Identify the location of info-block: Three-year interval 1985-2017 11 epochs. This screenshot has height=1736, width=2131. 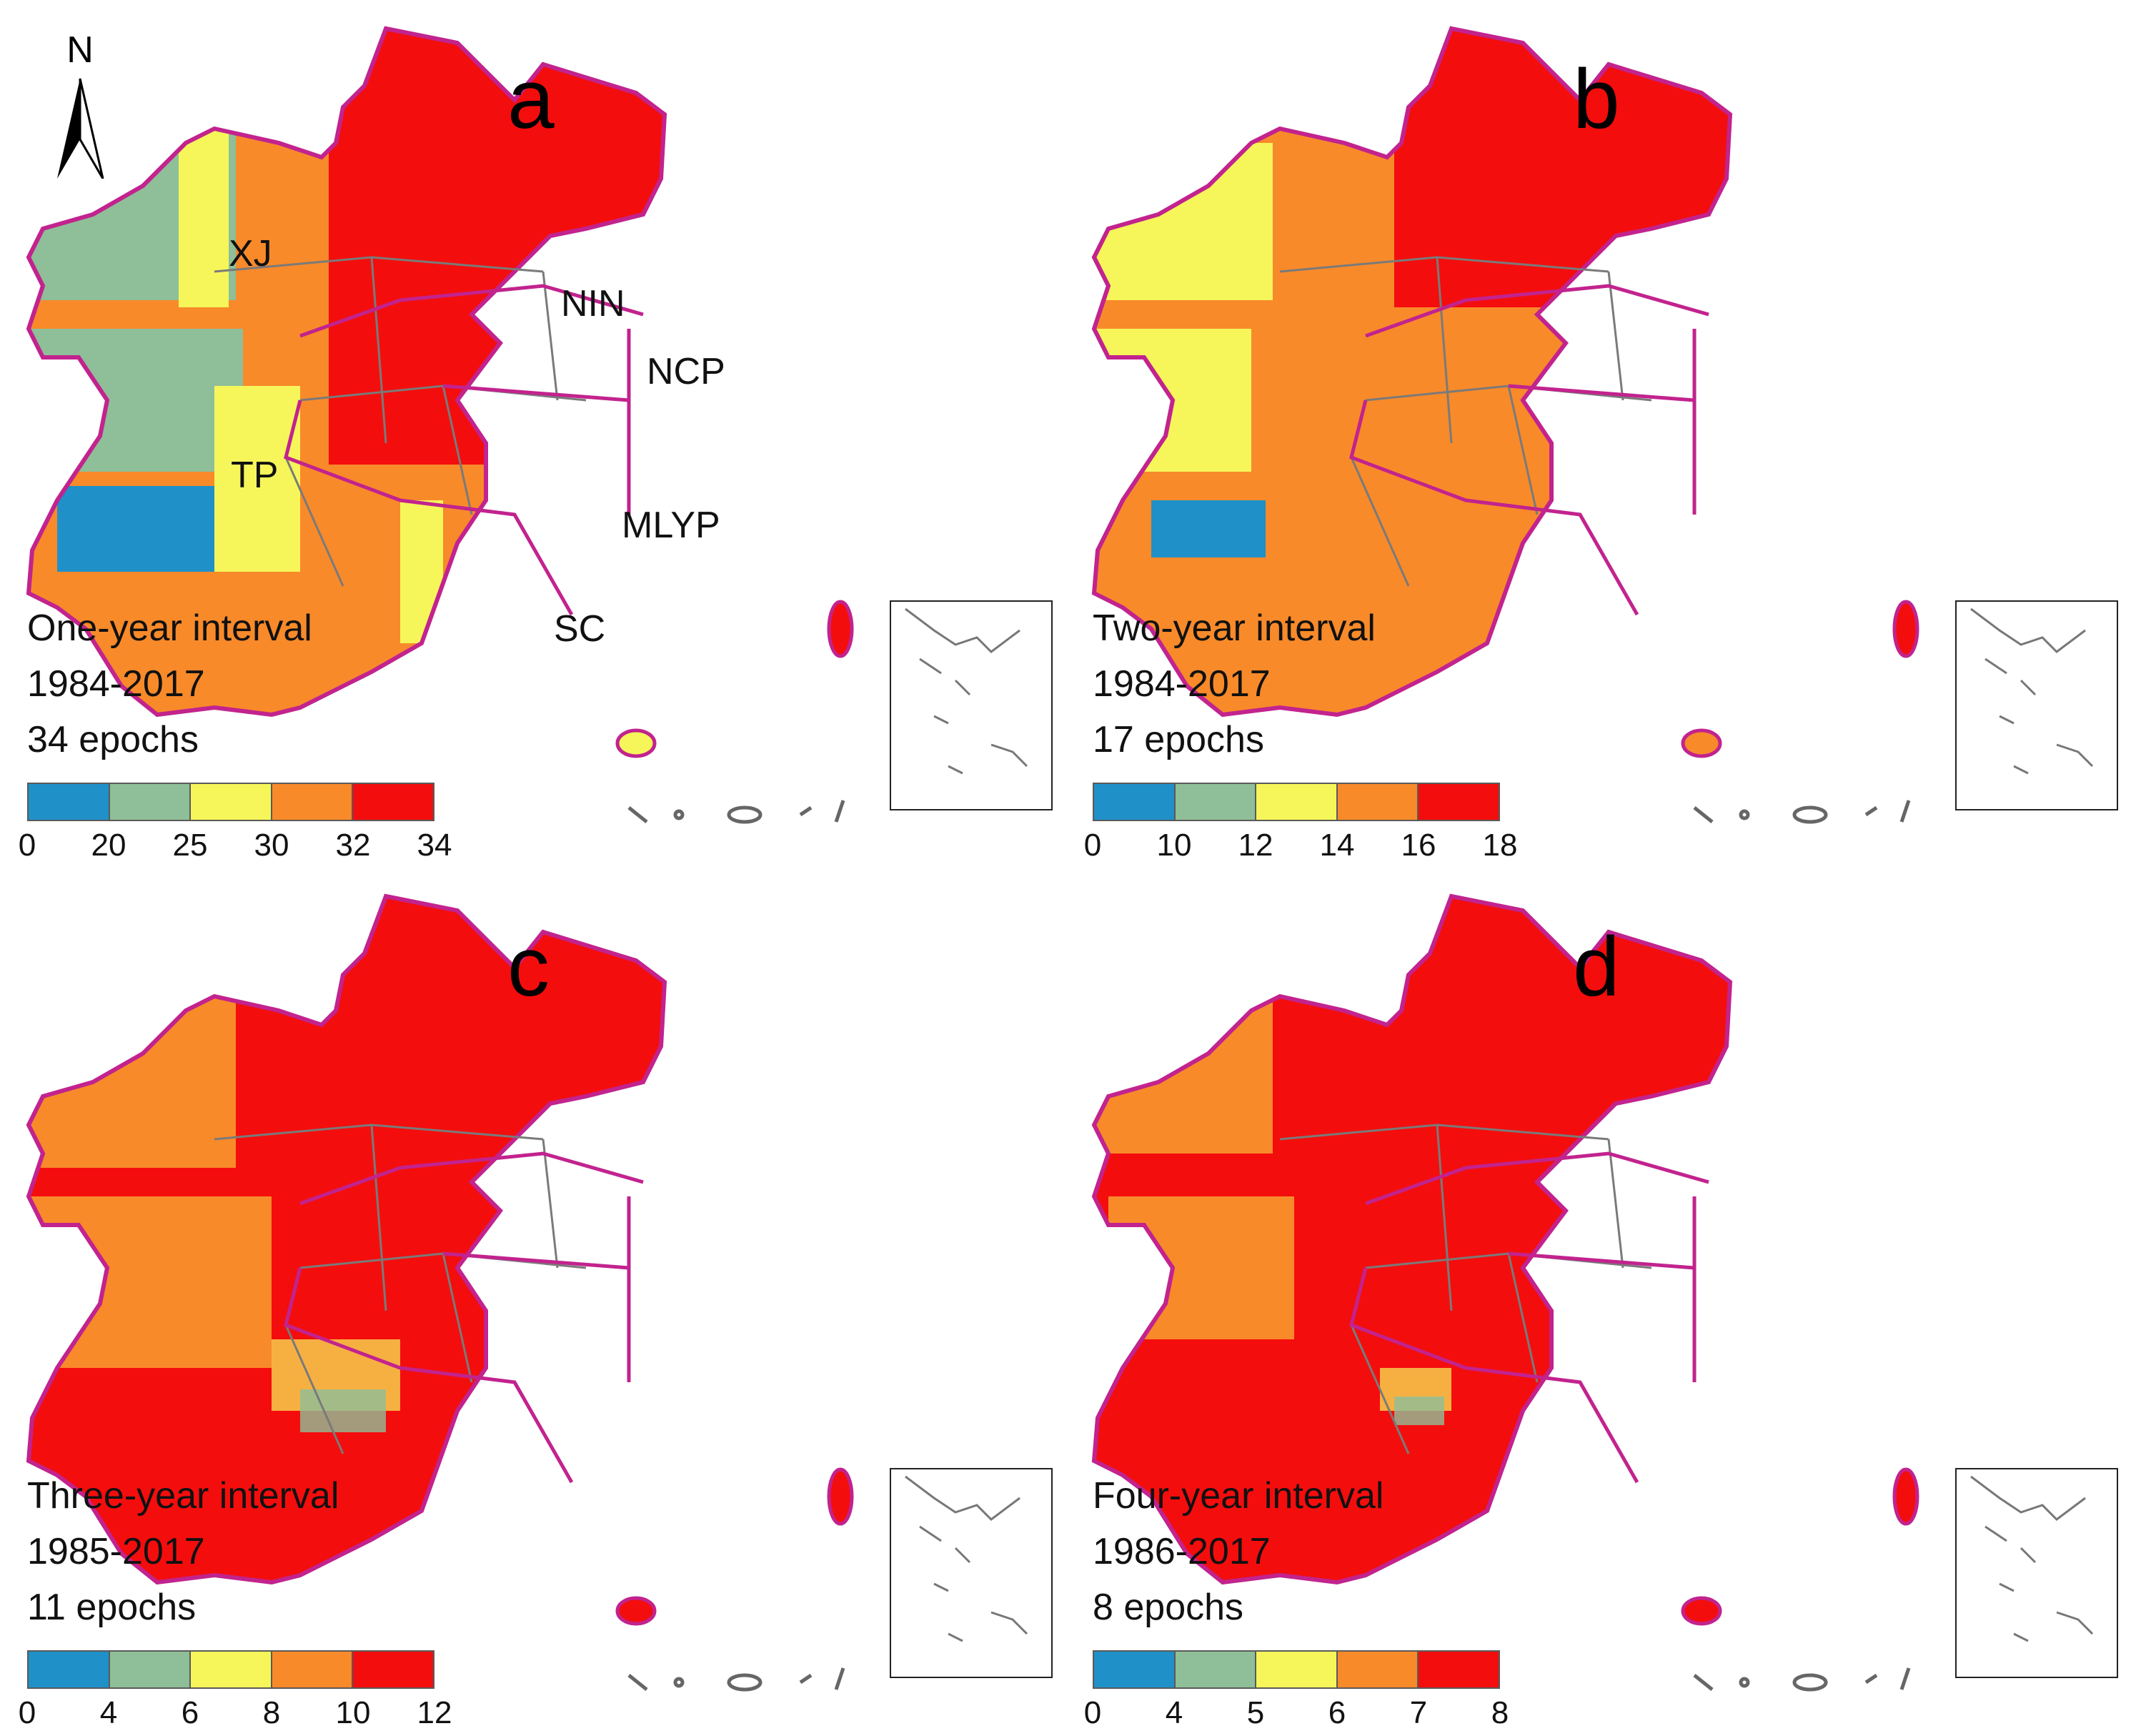
(183, 1551).